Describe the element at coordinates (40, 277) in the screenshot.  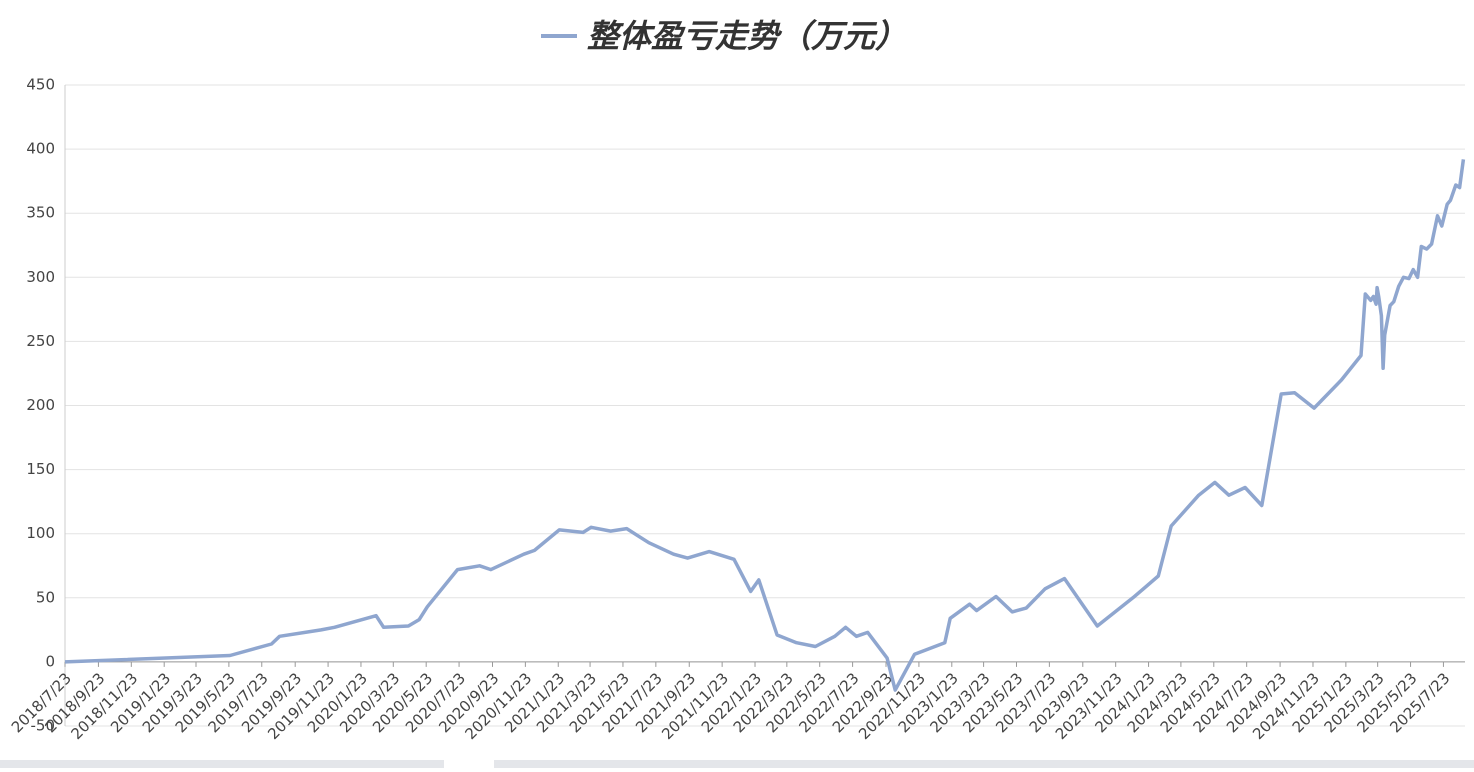
I see `y-tick-label: 300` at that location.